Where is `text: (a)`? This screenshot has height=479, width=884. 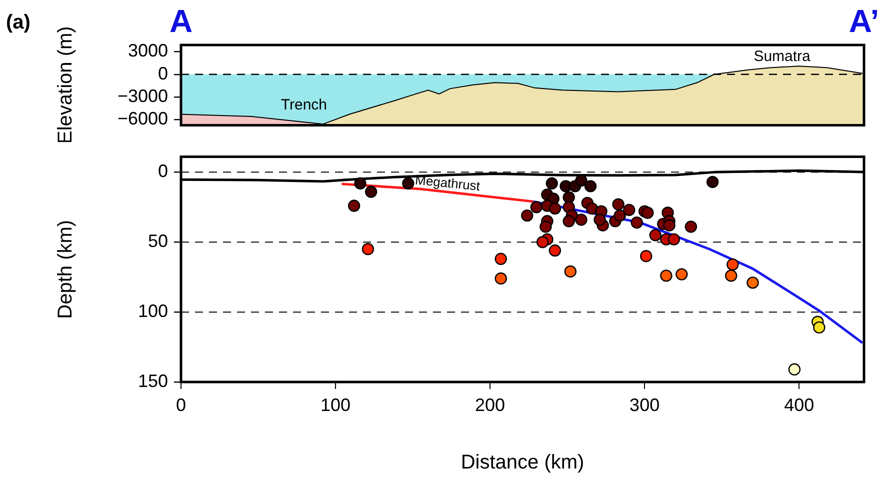 text: (a) is located at coordinates (18, 23).